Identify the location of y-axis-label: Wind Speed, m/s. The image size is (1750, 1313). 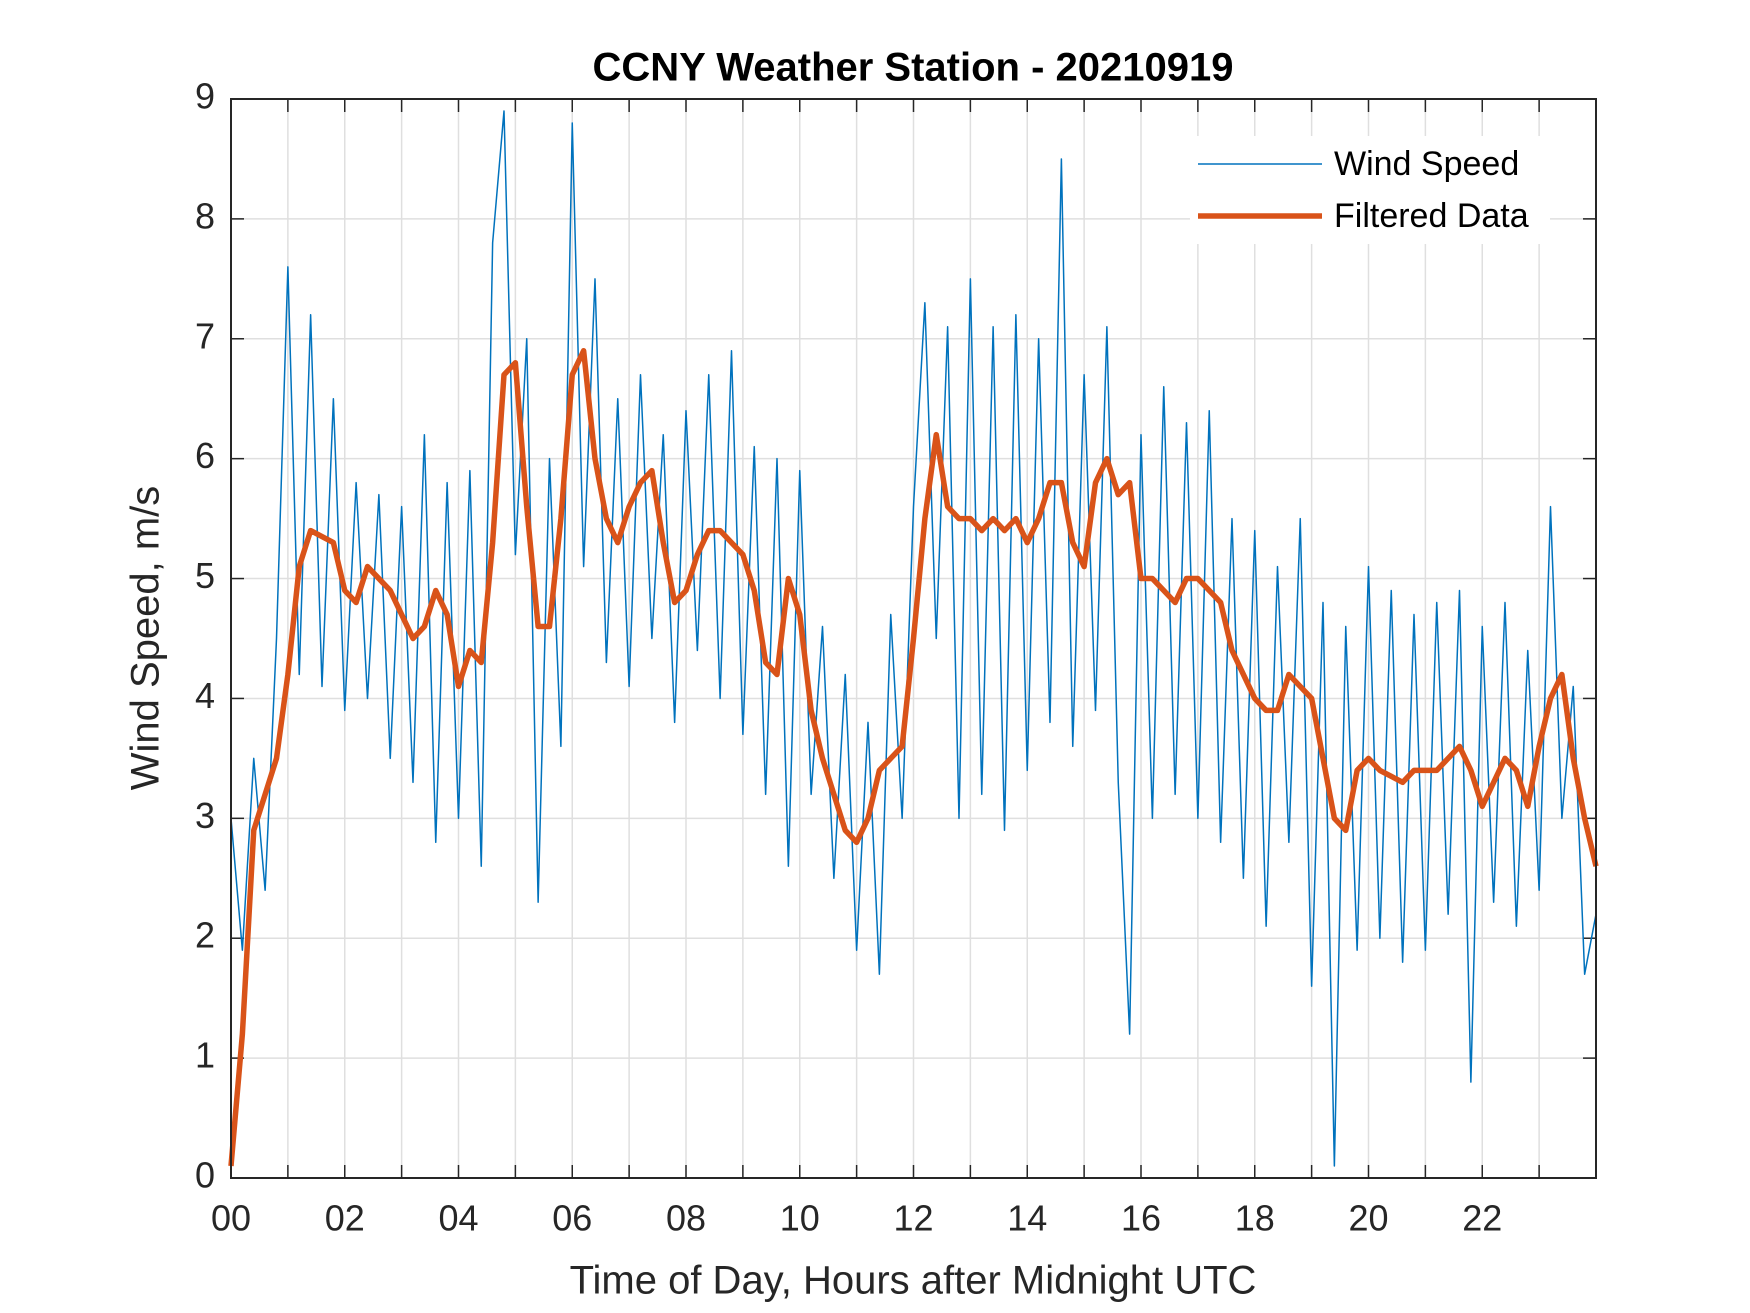
(146, 638).